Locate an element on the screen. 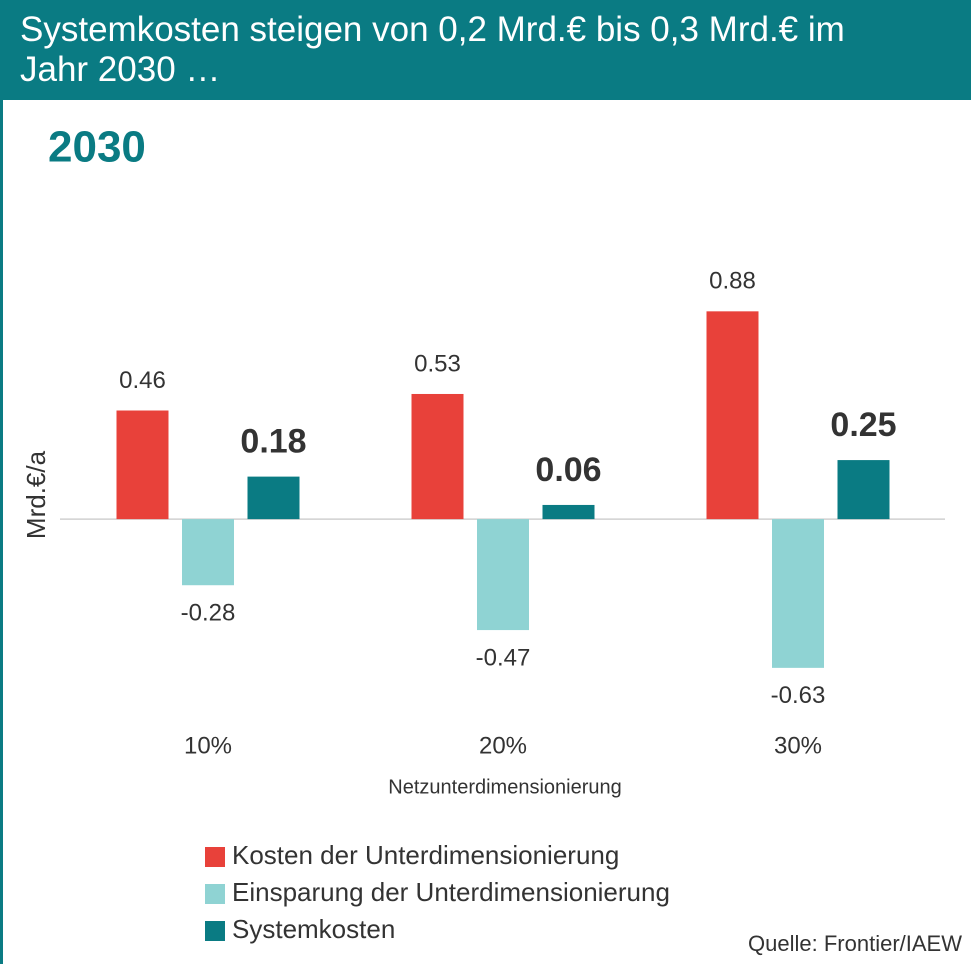  y-axis-label: Mrd.€/a is located at coordinates (36, 494).